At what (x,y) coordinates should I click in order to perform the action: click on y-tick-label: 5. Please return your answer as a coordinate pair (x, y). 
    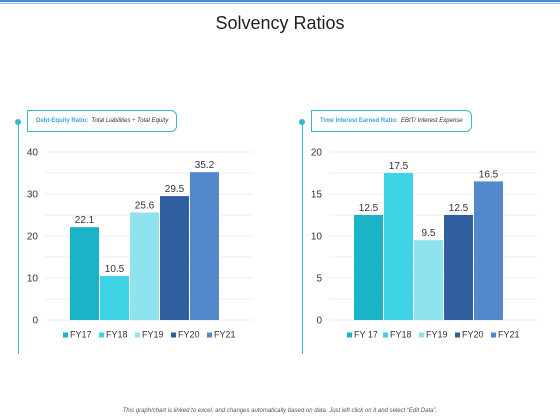
    Looking at the image, I should click on (319, 279).